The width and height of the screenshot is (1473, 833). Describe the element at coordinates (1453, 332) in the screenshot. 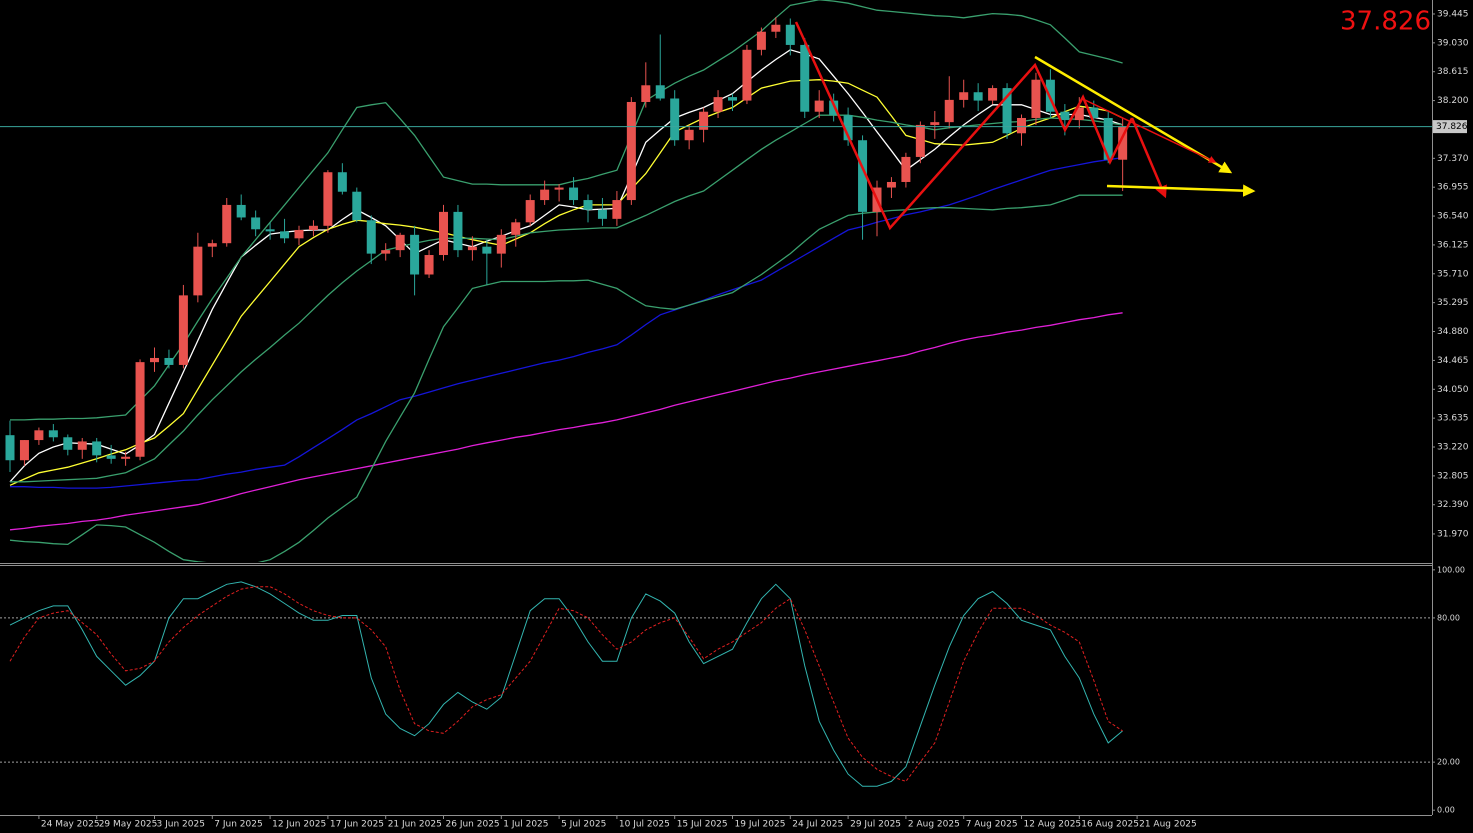

I see `y-tick-label: 34.880` at that location.